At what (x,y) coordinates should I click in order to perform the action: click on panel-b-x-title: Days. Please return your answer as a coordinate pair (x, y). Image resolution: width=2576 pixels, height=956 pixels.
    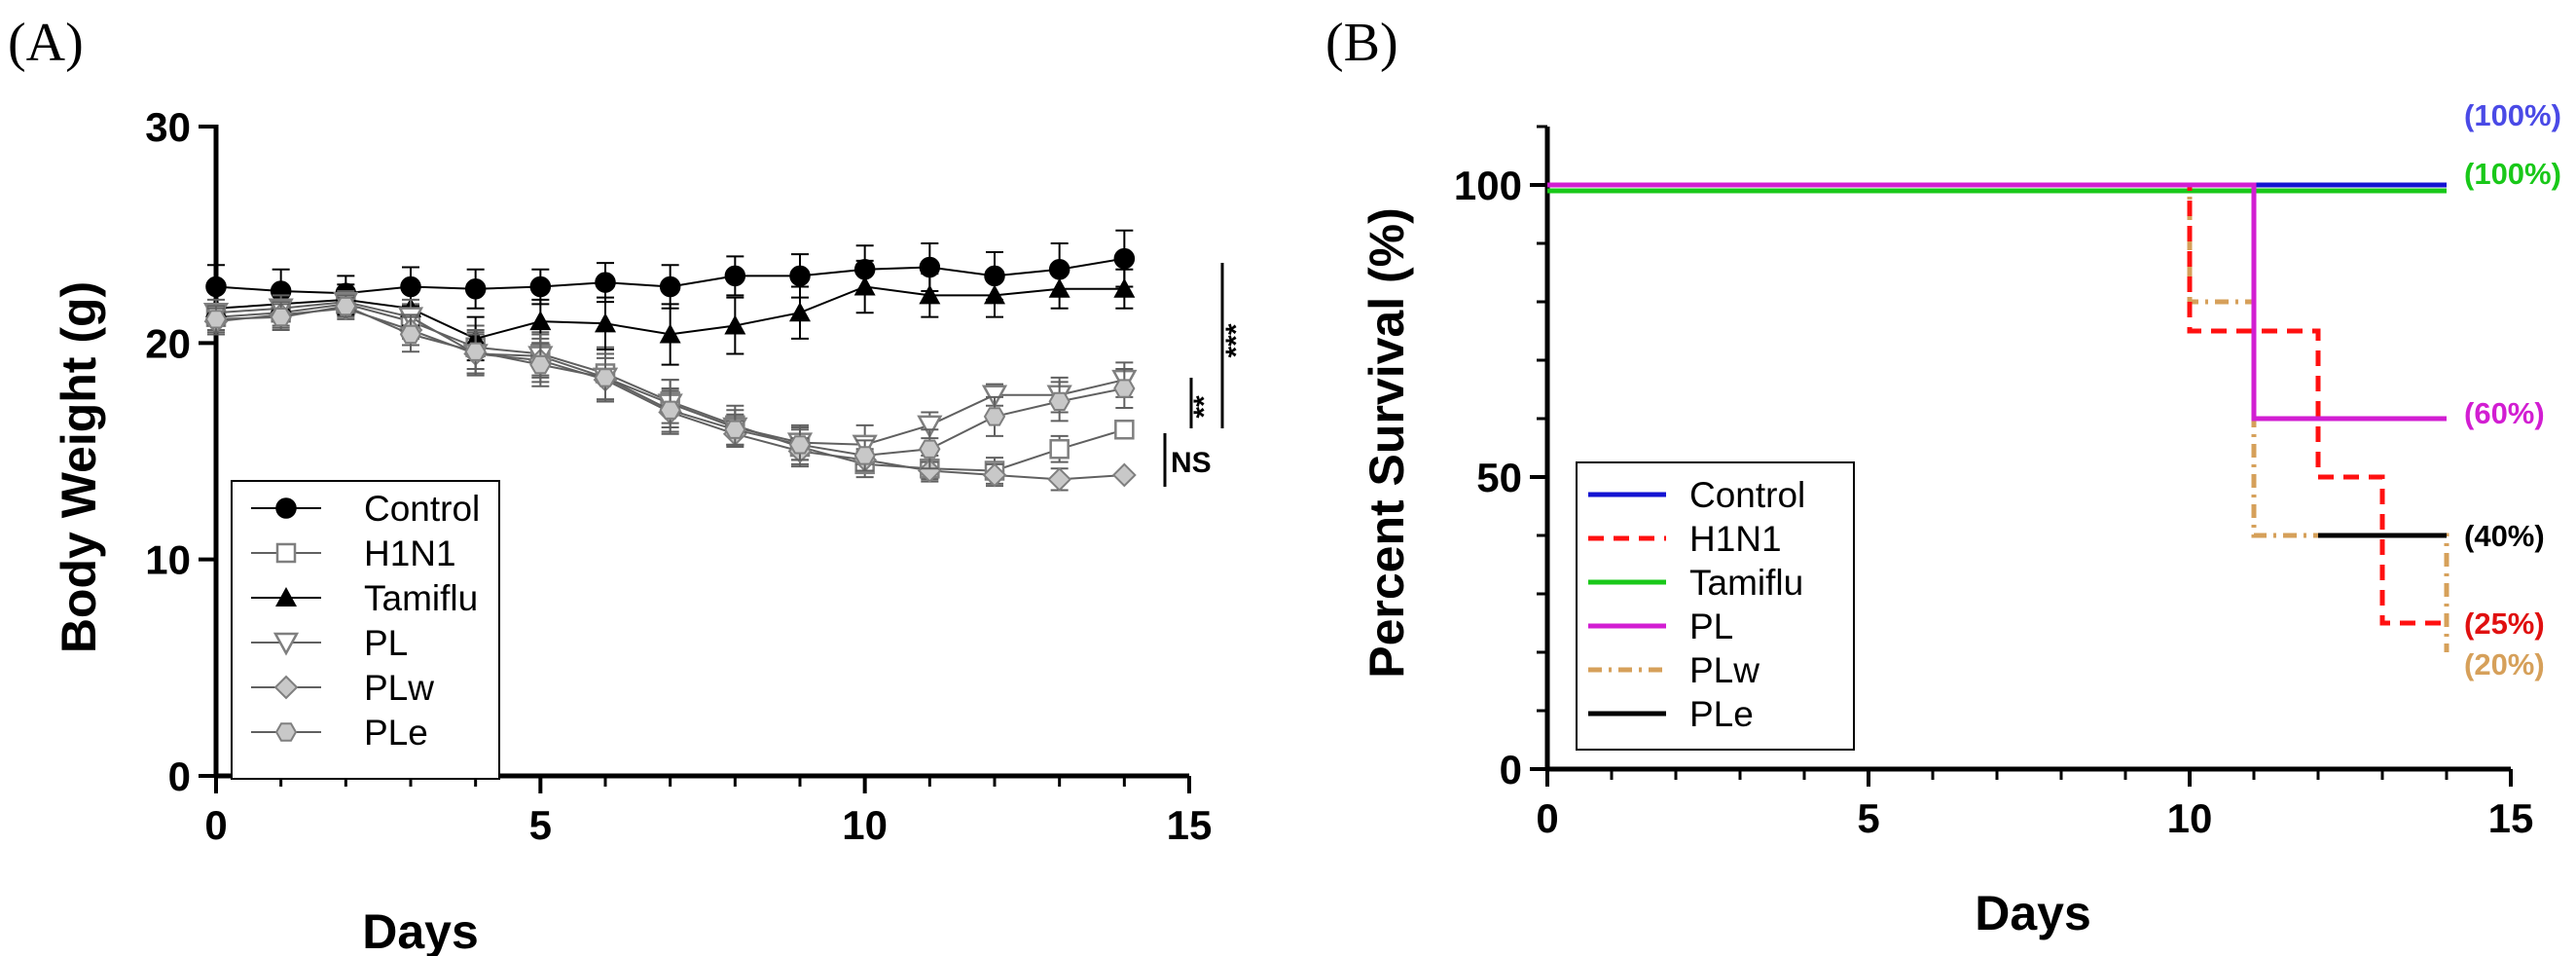
    Looking at the image, I should click on (2033, 913).